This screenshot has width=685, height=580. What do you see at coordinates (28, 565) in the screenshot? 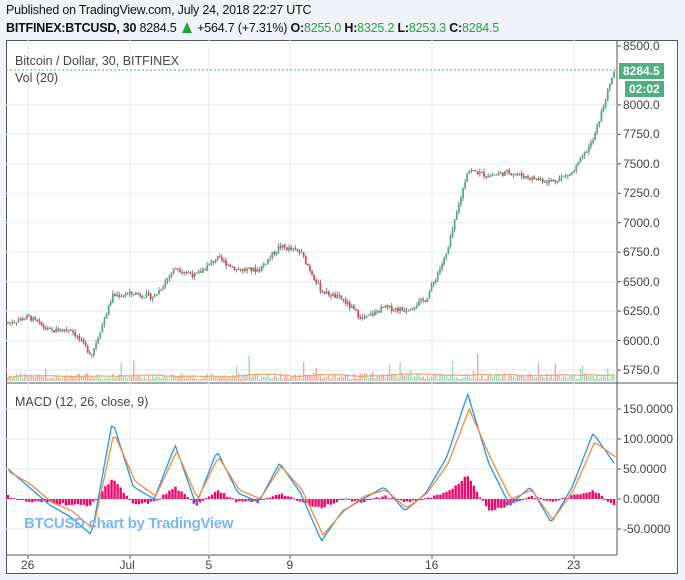
I see `time-tick-label: 26` at bounding box center [28, 565].